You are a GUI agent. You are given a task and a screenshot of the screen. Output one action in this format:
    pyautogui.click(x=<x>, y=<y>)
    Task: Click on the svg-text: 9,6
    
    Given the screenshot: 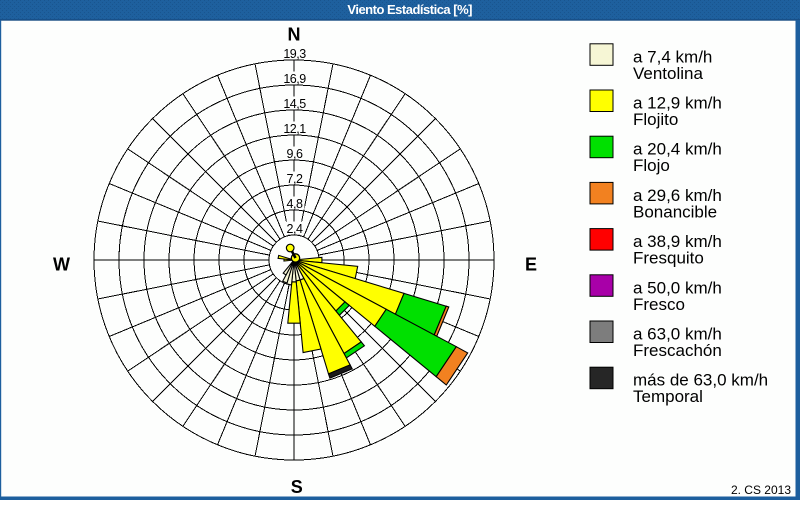 What is the action you would take?
    pyautogui.click(x=295, y=154)
    